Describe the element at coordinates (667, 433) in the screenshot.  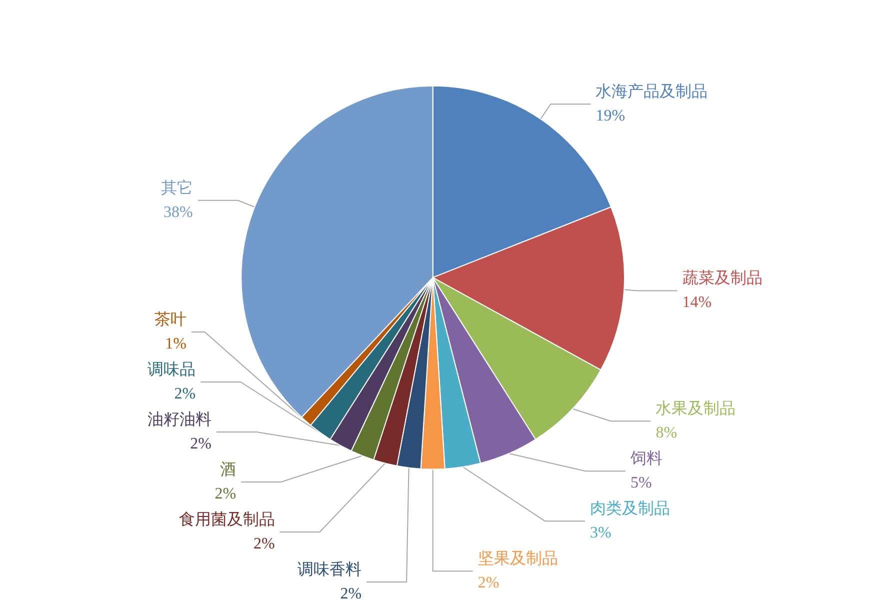
I see `data-label: 8%` at that location.